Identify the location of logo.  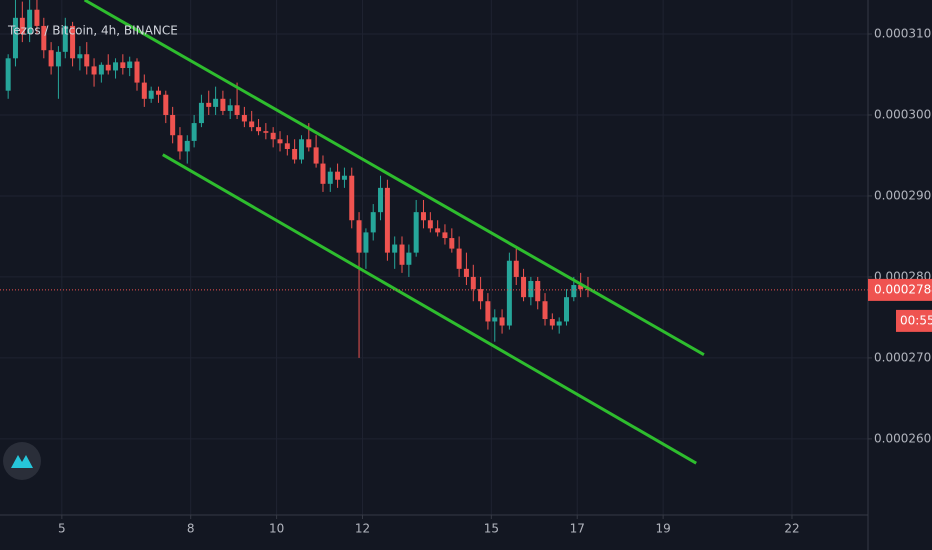
(22, 461).